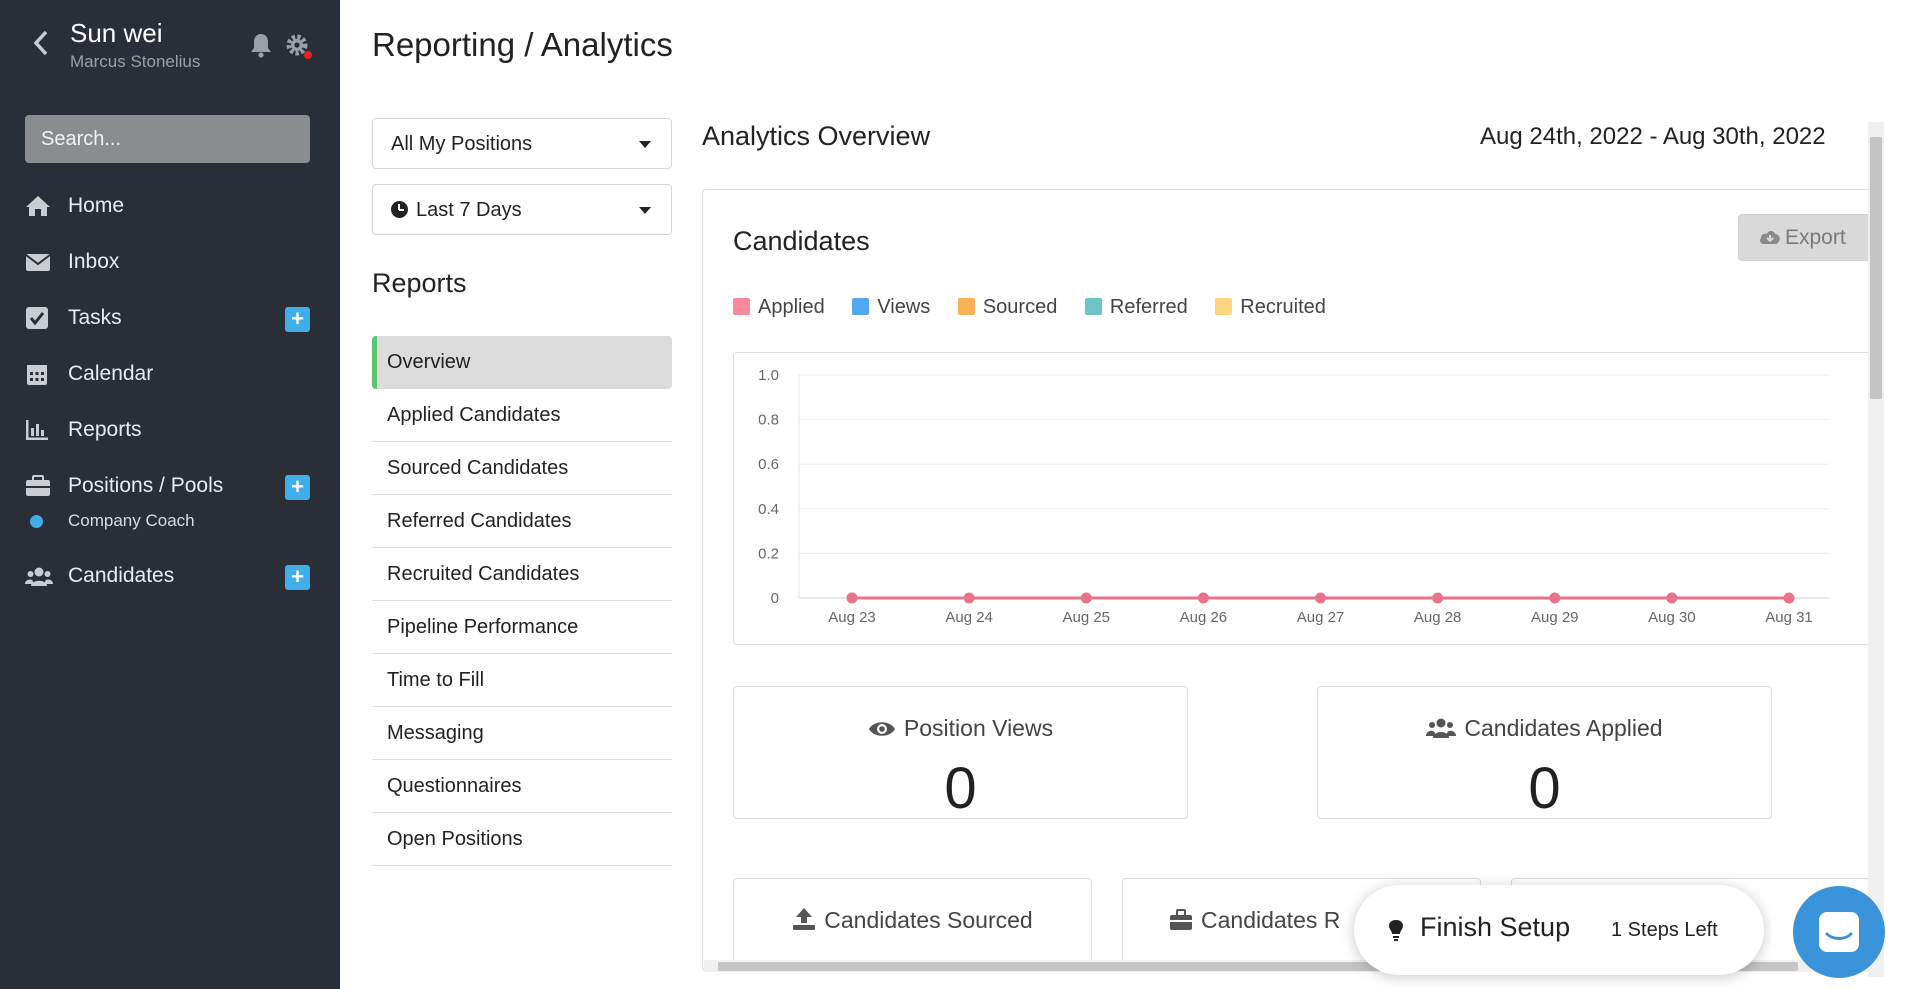  Describe the element at coordinates (131, 520) in the screenshot. I see `sidebar-subitem-label: Company Coach` at that location.